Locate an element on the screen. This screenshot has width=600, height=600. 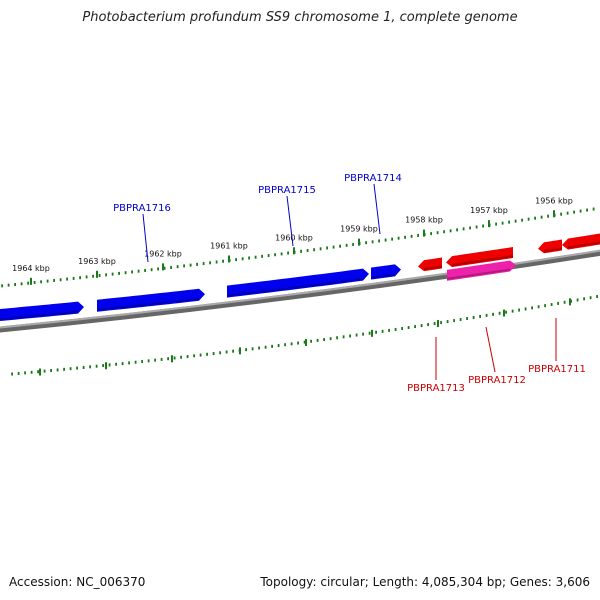
gene-pbpra1712 is located at coordinates (481, 270).